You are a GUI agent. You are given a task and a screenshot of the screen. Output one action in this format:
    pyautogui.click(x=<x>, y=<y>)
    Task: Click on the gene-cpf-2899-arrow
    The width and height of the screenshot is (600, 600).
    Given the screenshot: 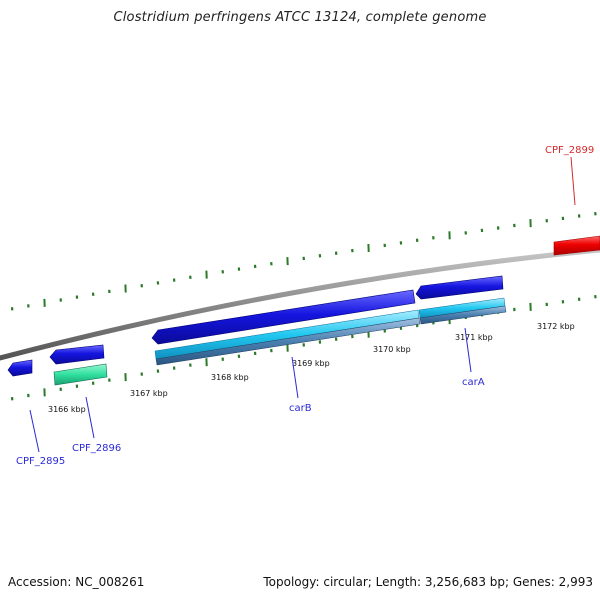 What is the action you would take?
    pyautogui.click(x=576, y=245)
    